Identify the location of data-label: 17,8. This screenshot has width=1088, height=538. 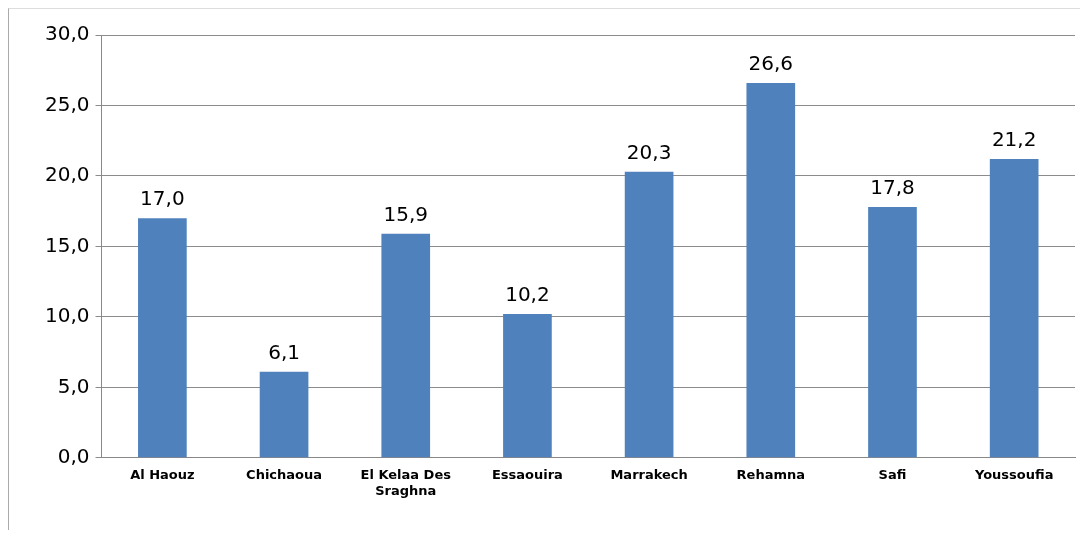
(892, 187).